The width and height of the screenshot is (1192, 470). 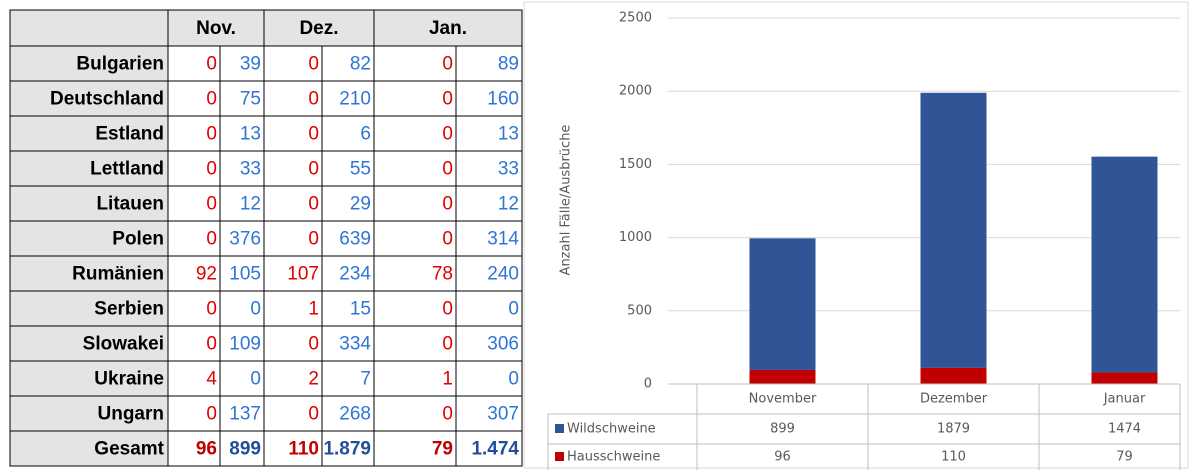 What do you see at coordinates (783, 399) in the screenshot?
I see `x-tick-label: November` at bounding box center [783, 399].